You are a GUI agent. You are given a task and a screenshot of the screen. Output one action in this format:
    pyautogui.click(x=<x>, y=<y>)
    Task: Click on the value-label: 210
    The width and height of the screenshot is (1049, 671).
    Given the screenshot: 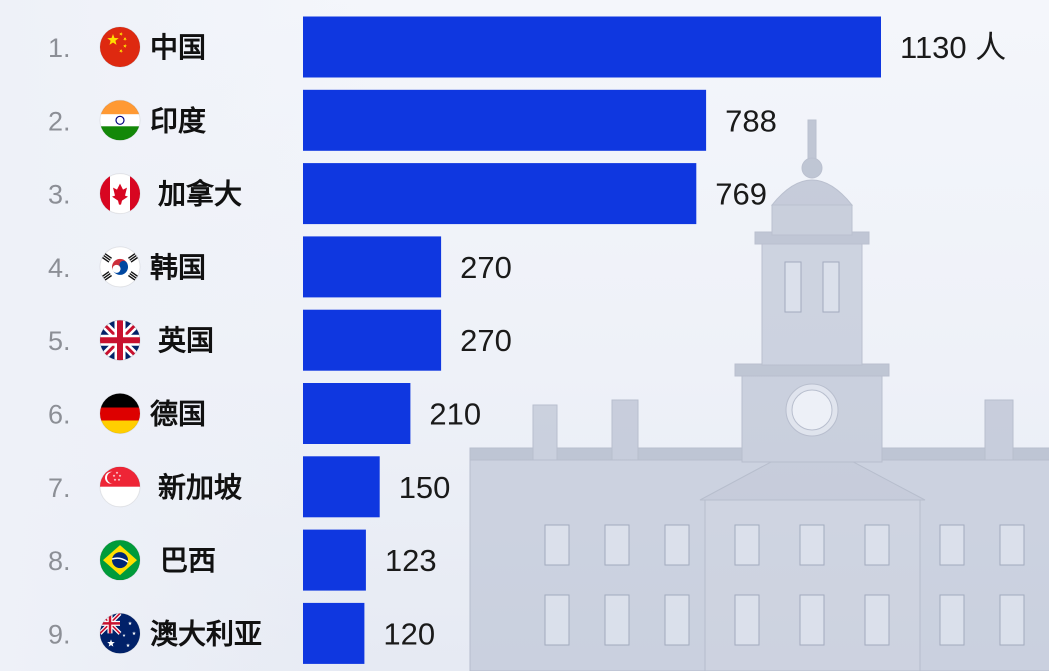 What is the action you would take?
    pyautogui.click(x=455, y=414)
    